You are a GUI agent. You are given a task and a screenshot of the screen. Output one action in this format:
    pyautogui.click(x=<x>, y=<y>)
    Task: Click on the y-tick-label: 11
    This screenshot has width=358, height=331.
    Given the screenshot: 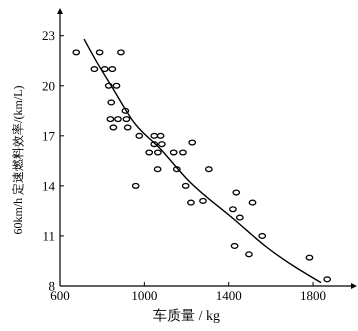 What is the action you would take?
    pyautogui.click(x=48, y=236)
    